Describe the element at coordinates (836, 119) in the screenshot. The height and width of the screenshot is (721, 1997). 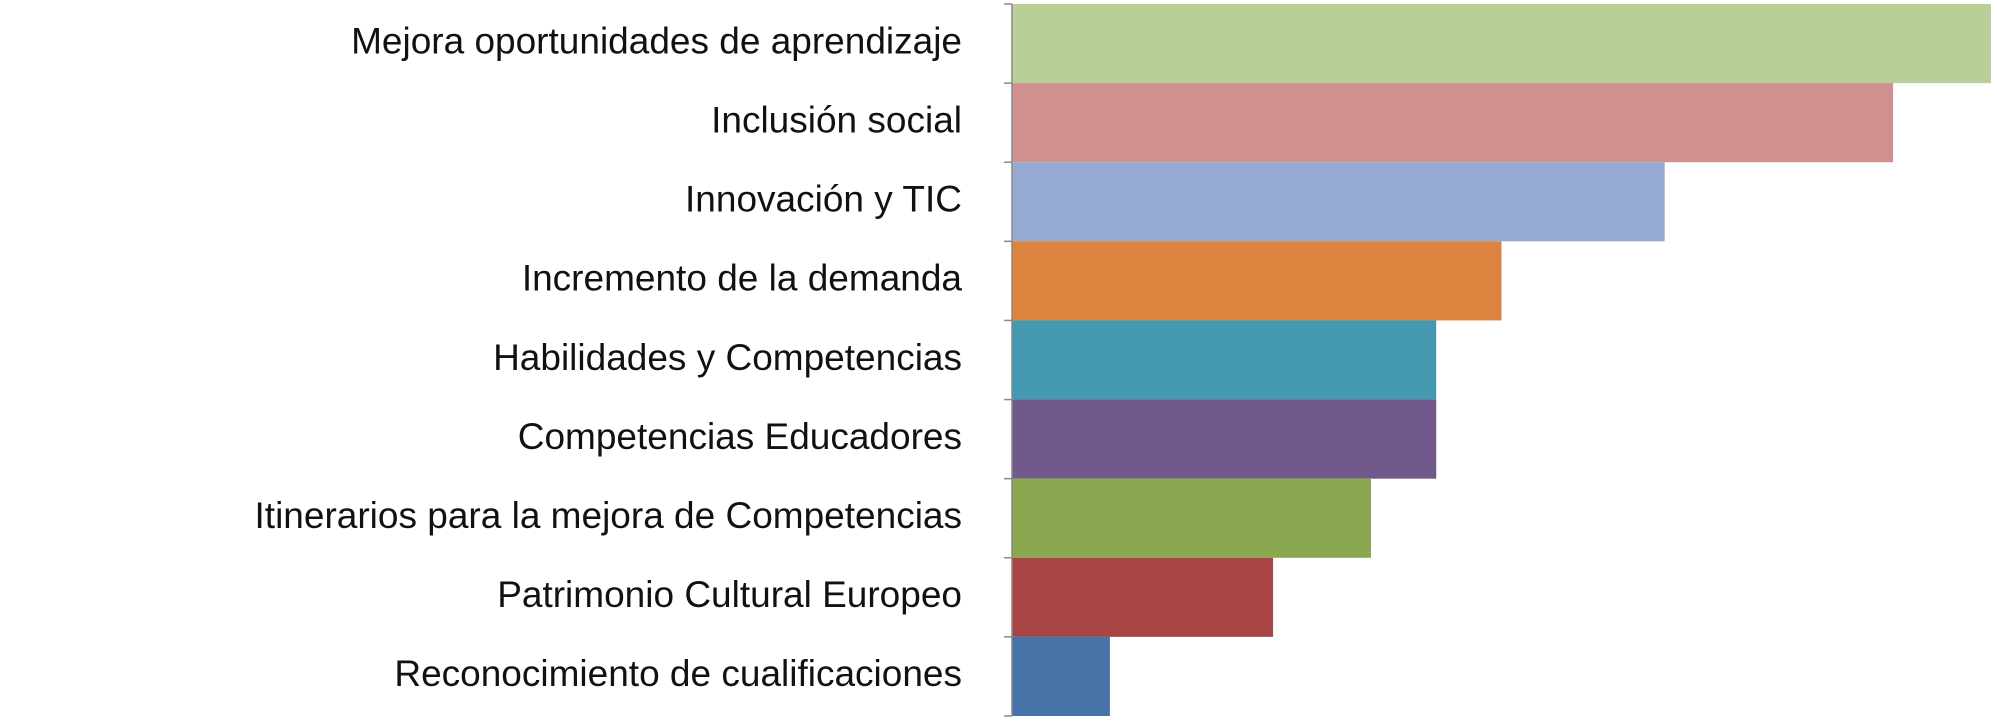
I see `y-tick-label: Inclusión social` at that location.